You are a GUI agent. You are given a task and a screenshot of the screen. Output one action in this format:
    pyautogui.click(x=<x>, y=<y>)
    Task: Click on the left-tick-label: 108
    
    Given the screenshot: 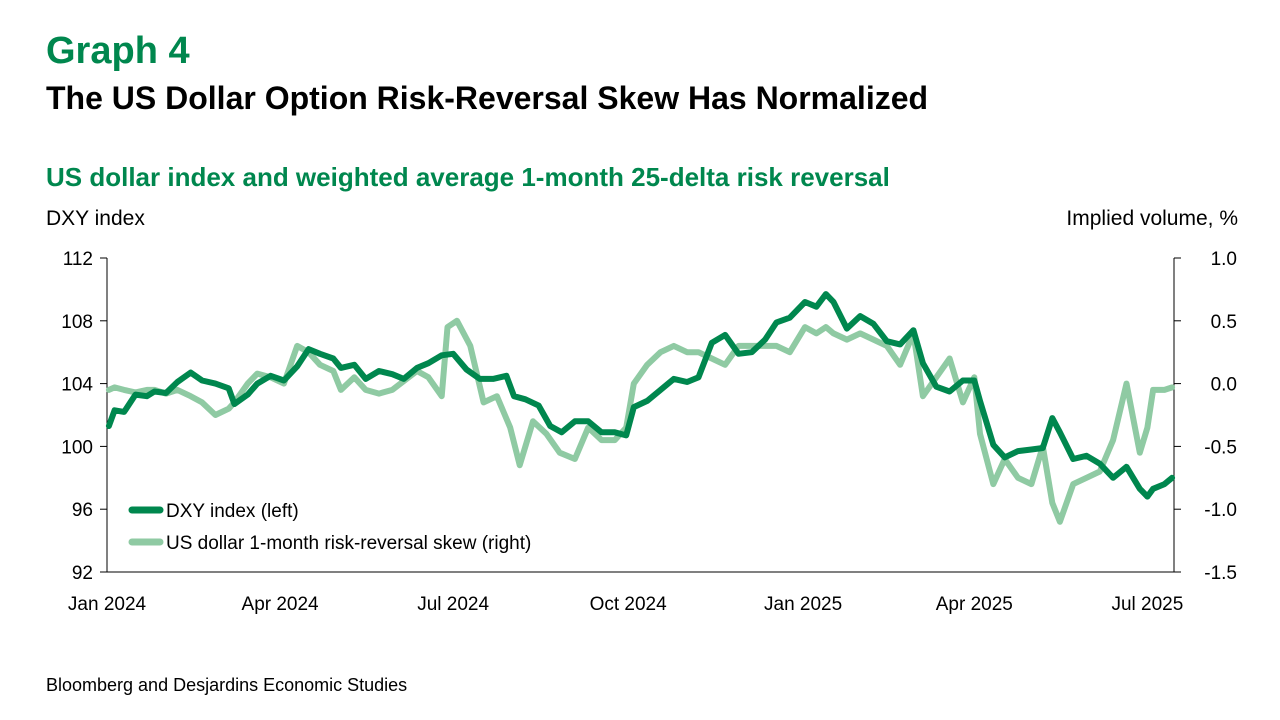 What is the action you would take?
    pyautogui.click(x=77, y=322)
    